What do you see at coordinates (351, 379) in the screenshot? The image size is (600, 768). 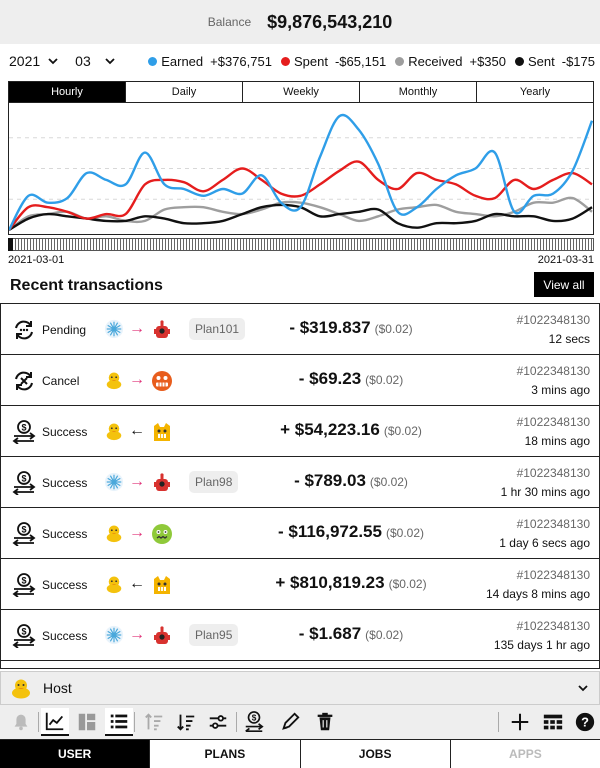 I see `transaction-amount: - $69.23 ($0.02)` at bounding box center [351, 379].